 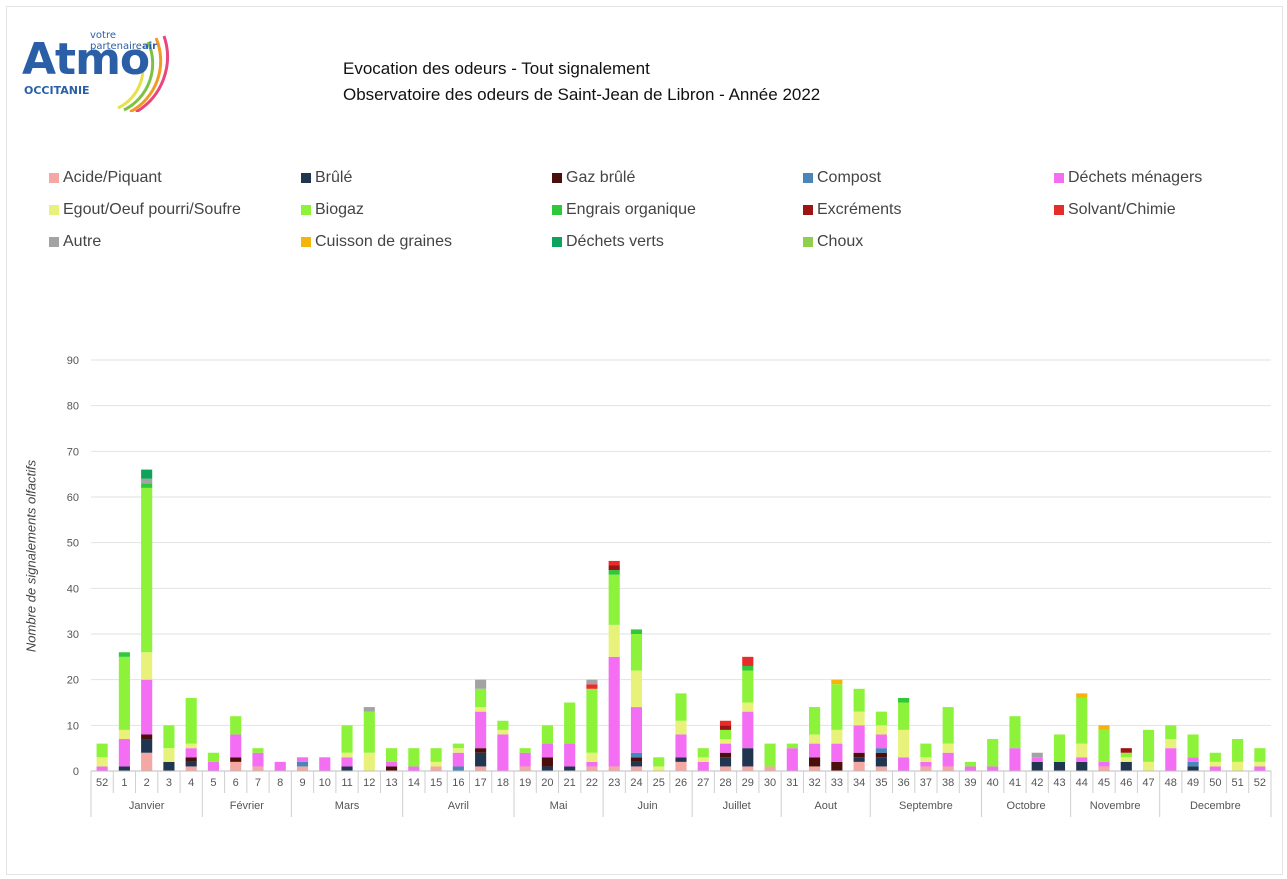 What do you see at coordinates (76, 772) in the screenshot?
I see `y-tick-label: 0` at bounding box center [76, 772].